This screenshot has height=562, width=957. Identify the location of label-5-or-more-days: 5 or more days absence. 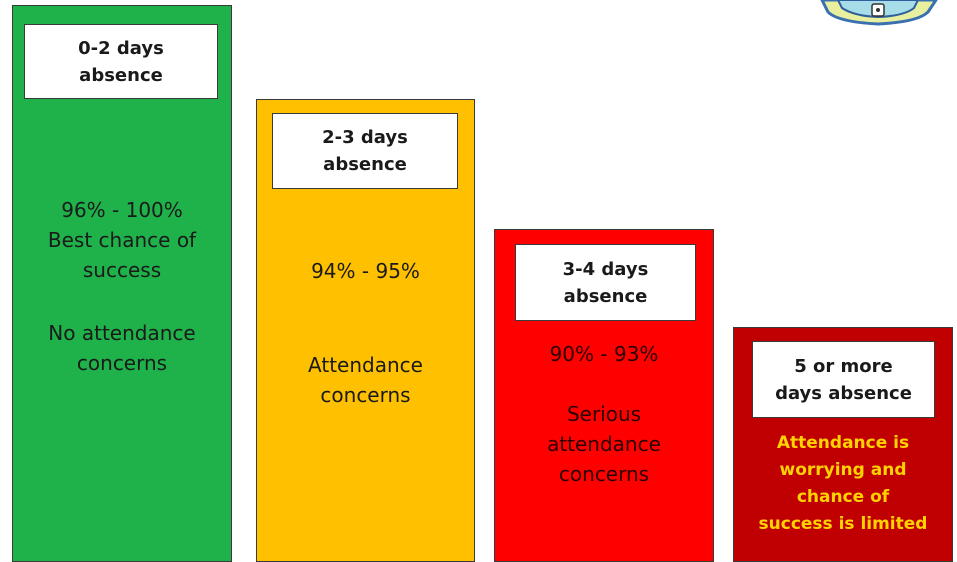
(843, 379).